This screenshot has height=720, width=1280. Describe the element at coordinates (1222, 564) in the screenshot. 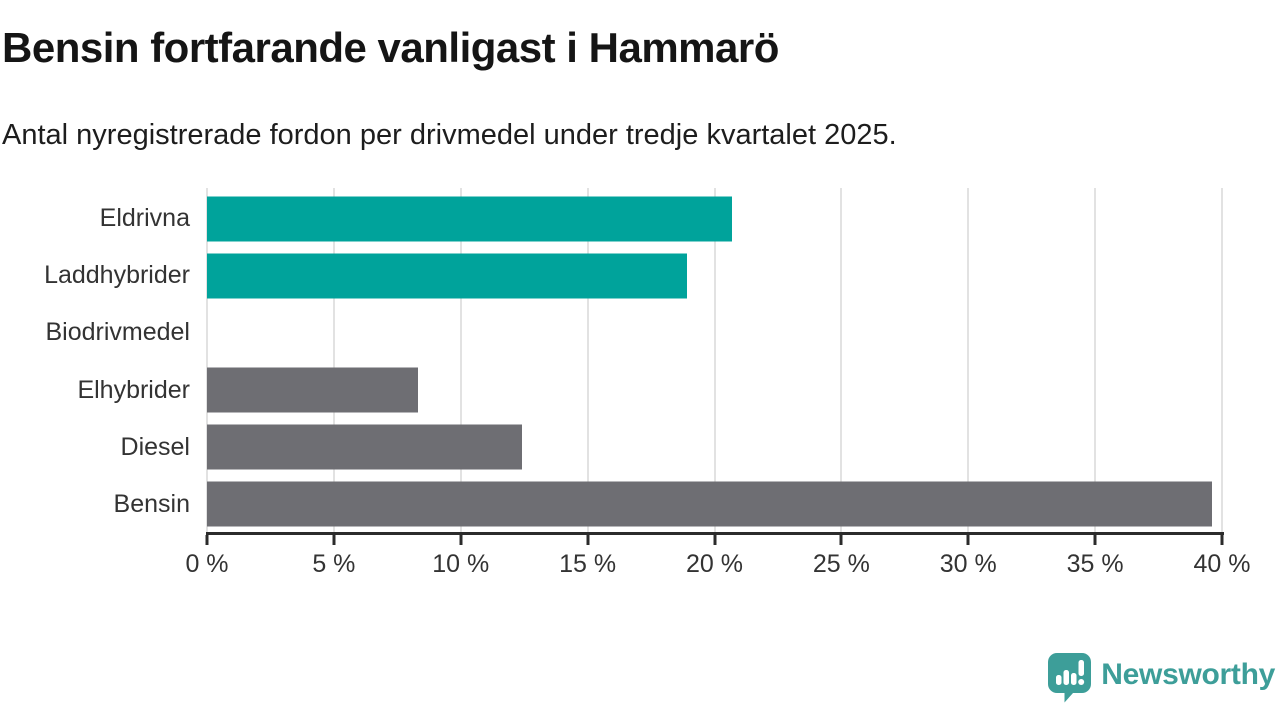

I see `x-axis-tick-label: 40 %` at that location.